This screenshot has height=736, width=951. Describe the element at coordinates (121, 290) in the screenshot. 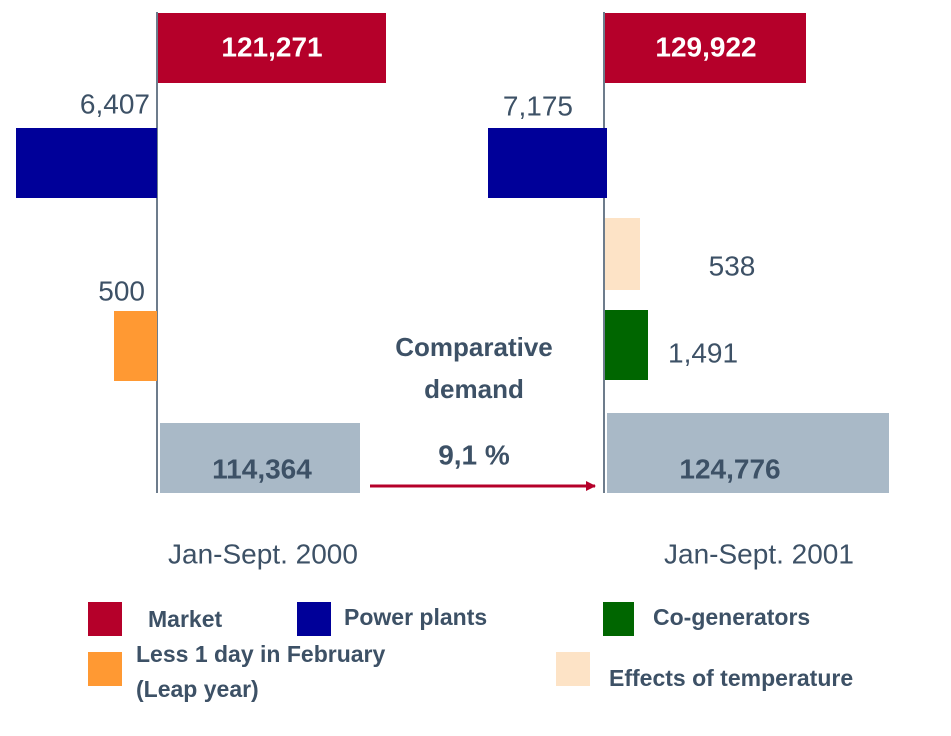

I see `bar-label: 500` at that location.